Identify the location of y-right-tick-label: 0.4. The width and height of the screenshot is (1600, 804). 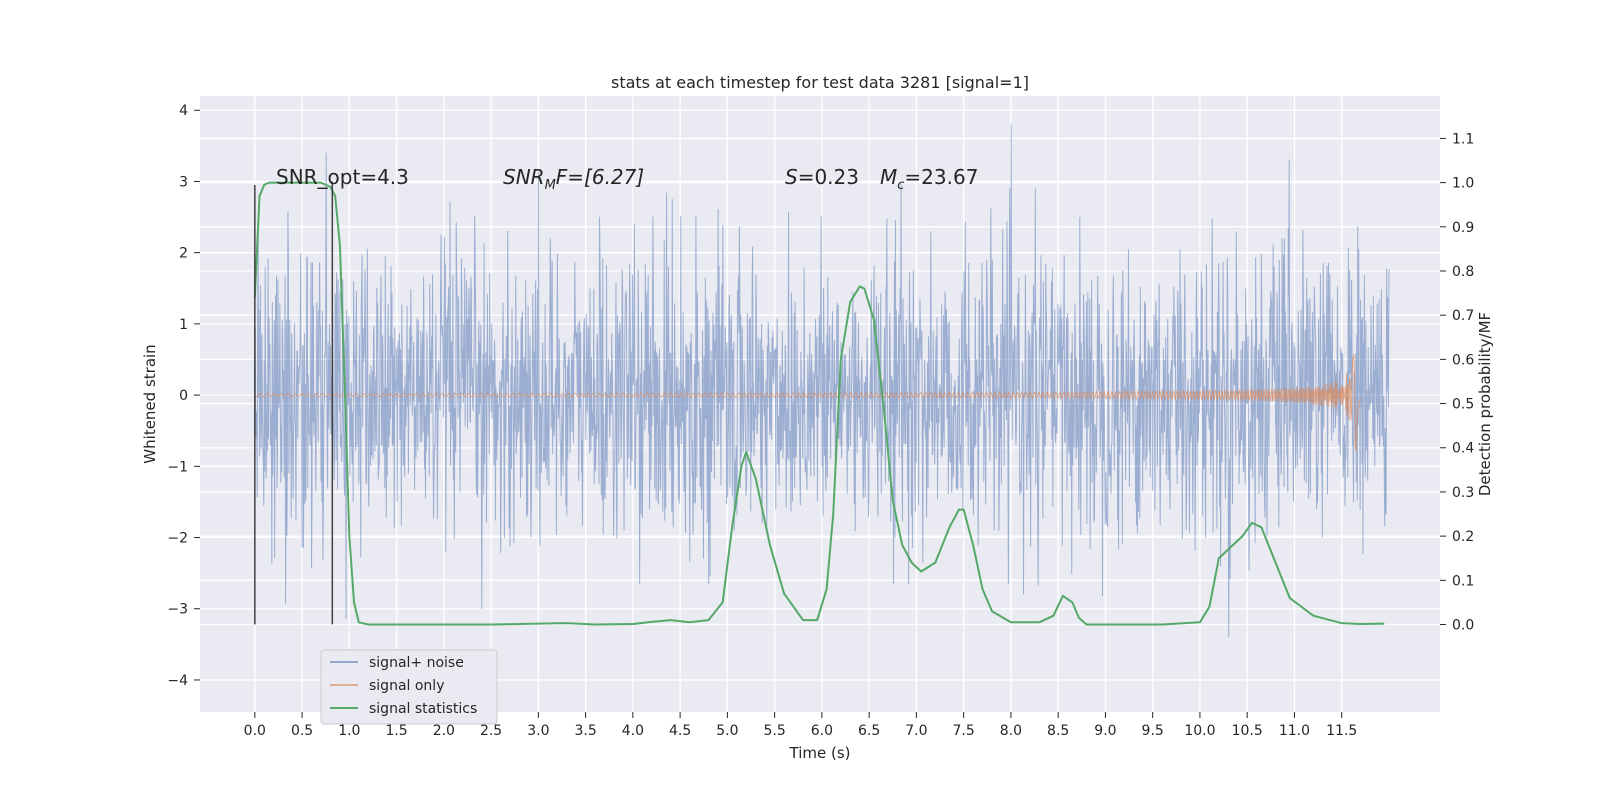
(1463, 449).